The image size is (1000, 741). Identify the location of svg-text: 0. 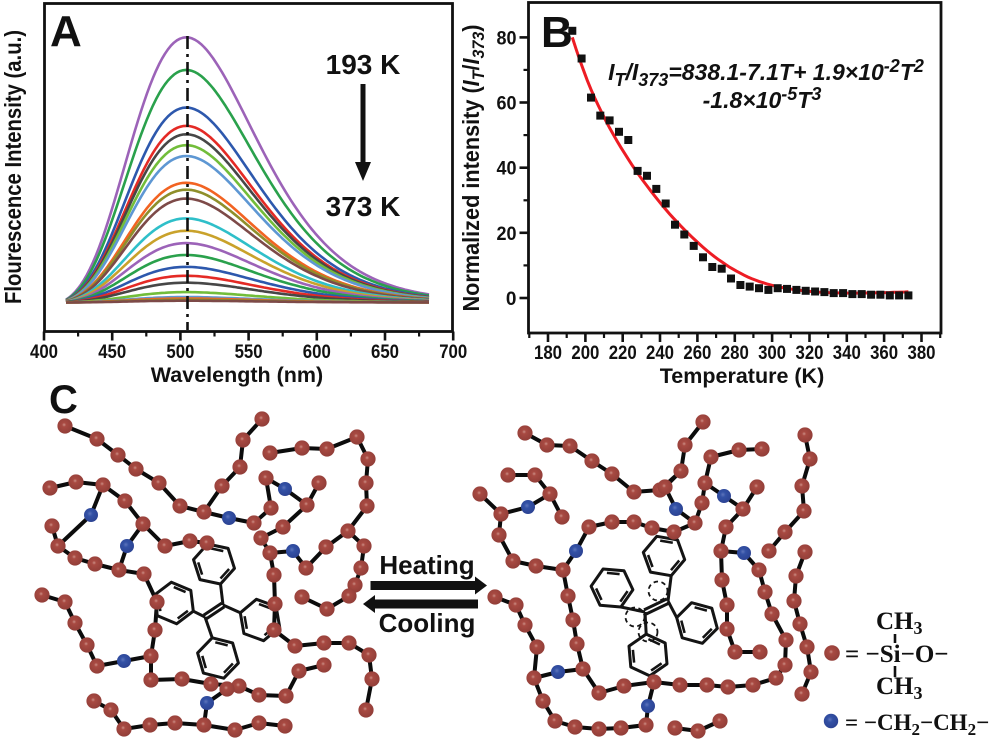
(511, 299).